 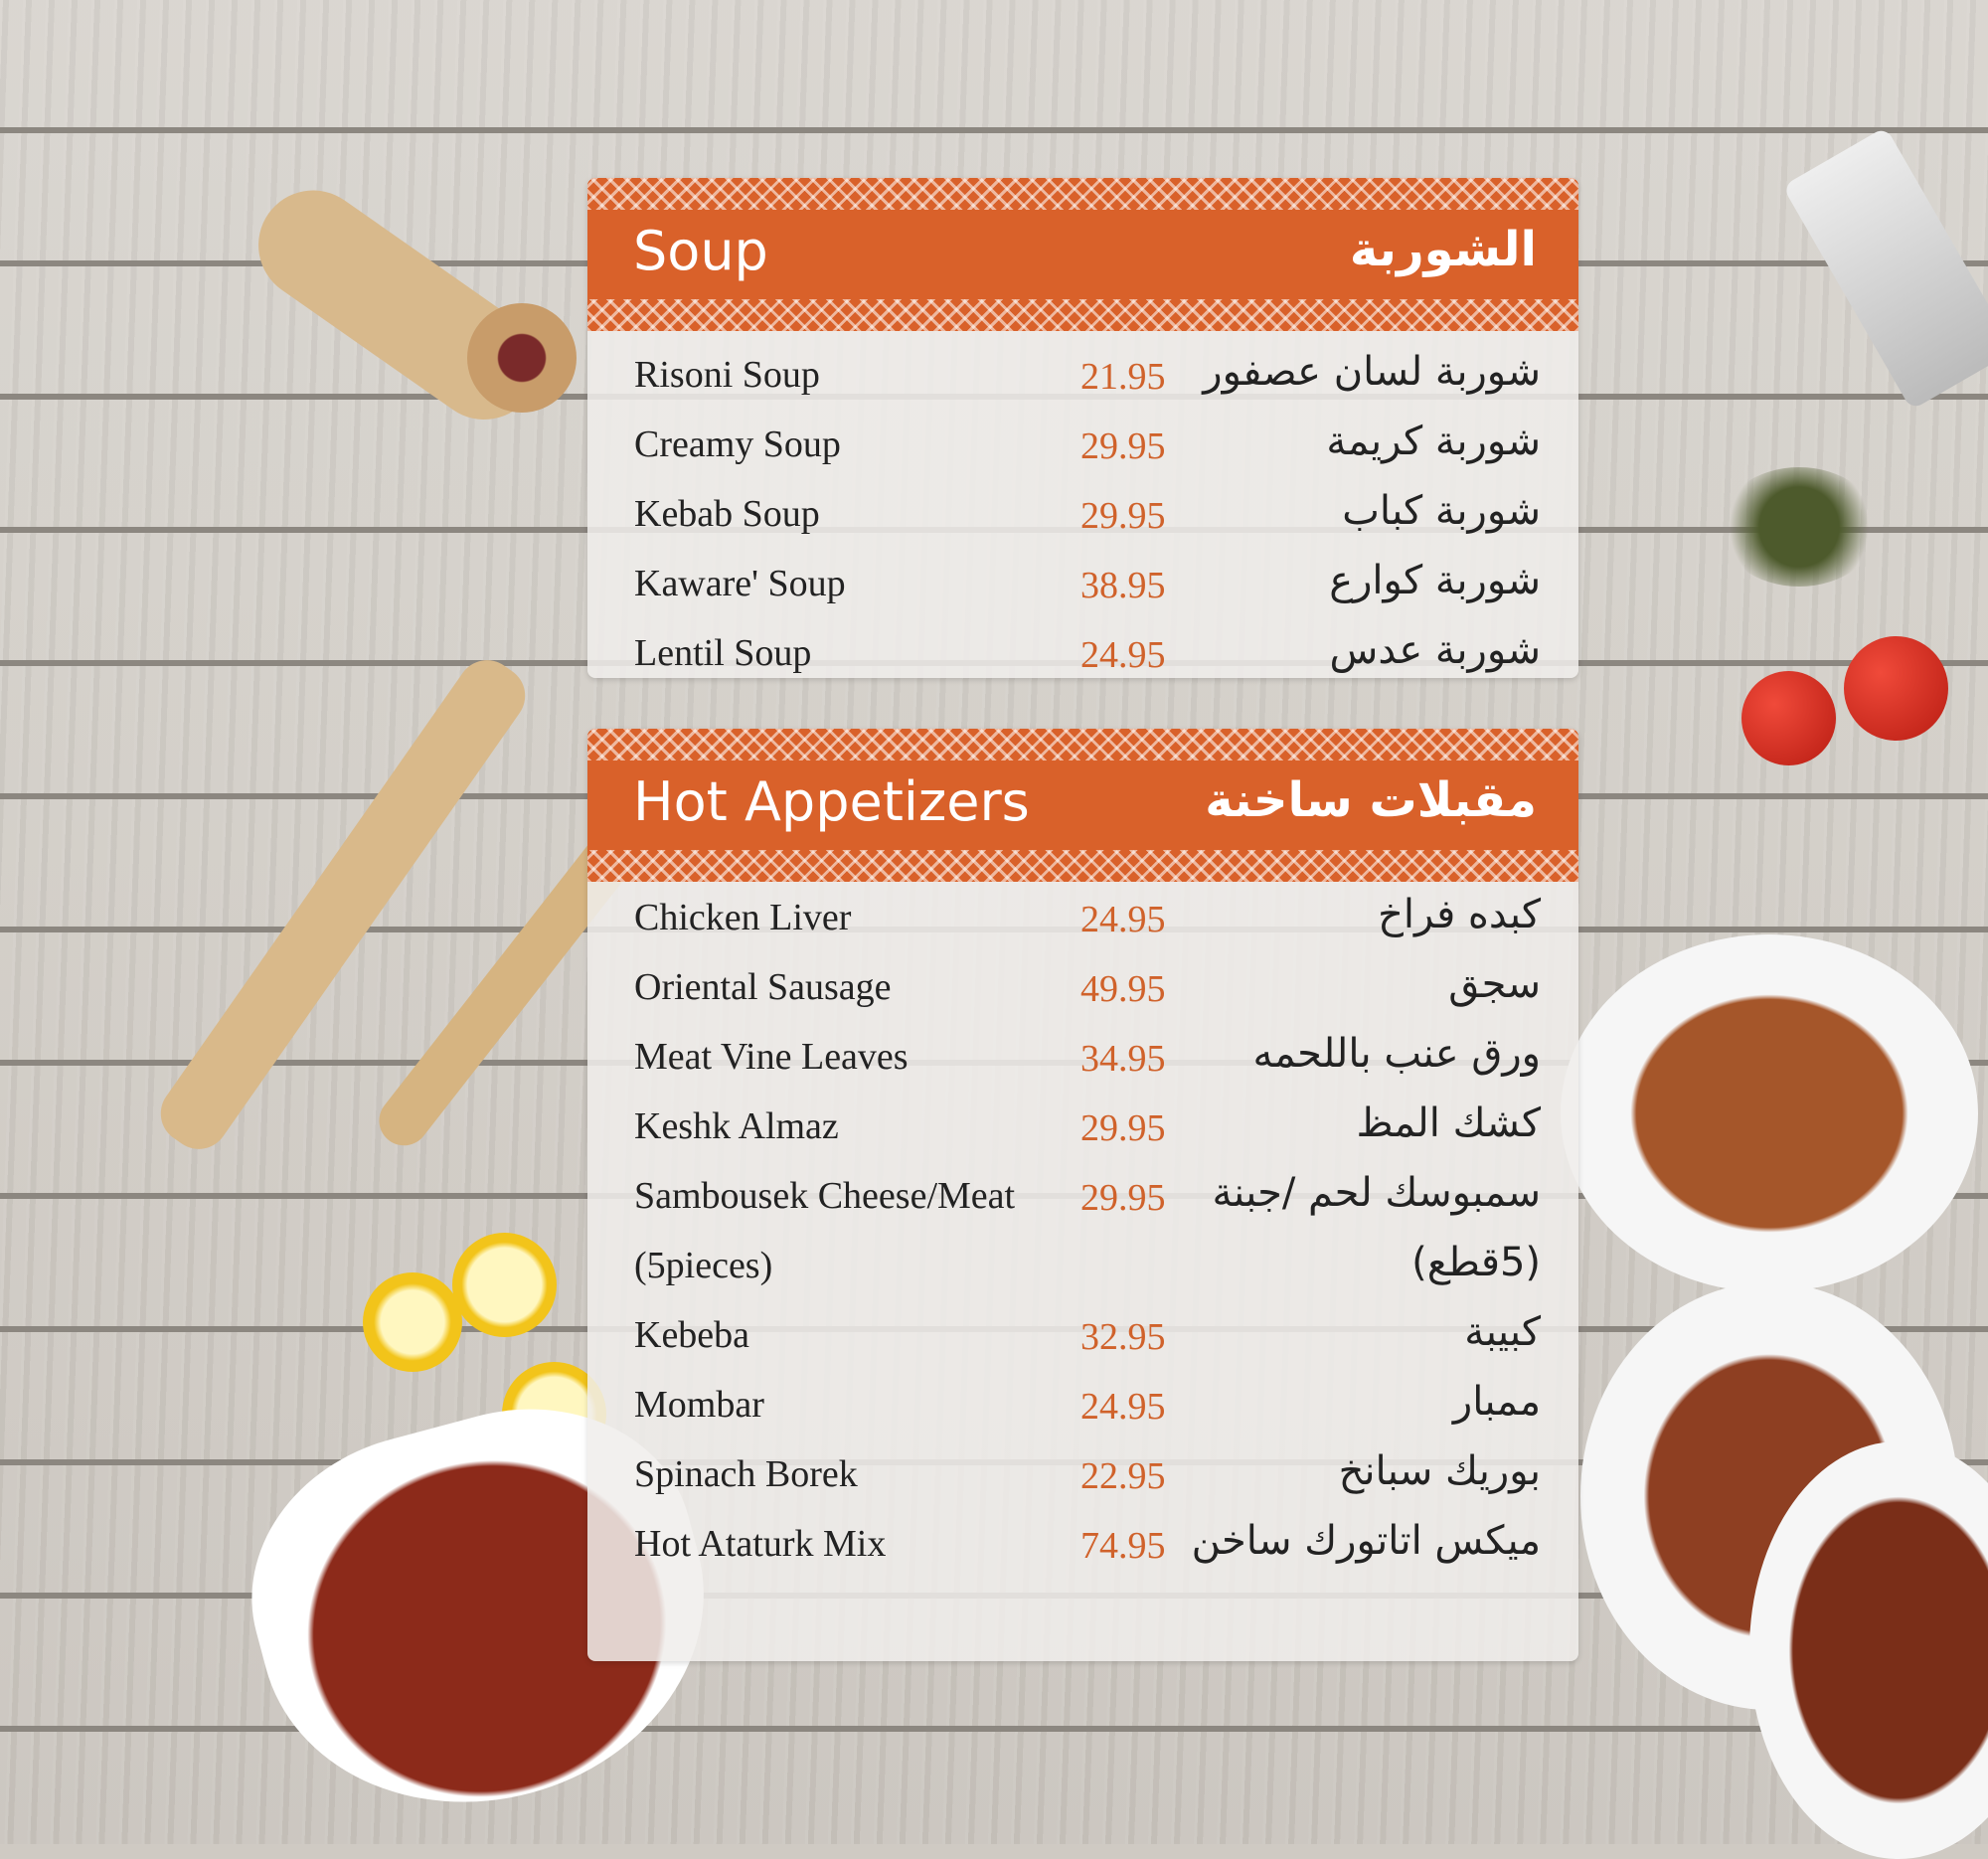 What do you see at coordinates (746, 1474) in the screenshot?
I see `item-name-en: Spinach Borek` at bounding box center [746, 1474].